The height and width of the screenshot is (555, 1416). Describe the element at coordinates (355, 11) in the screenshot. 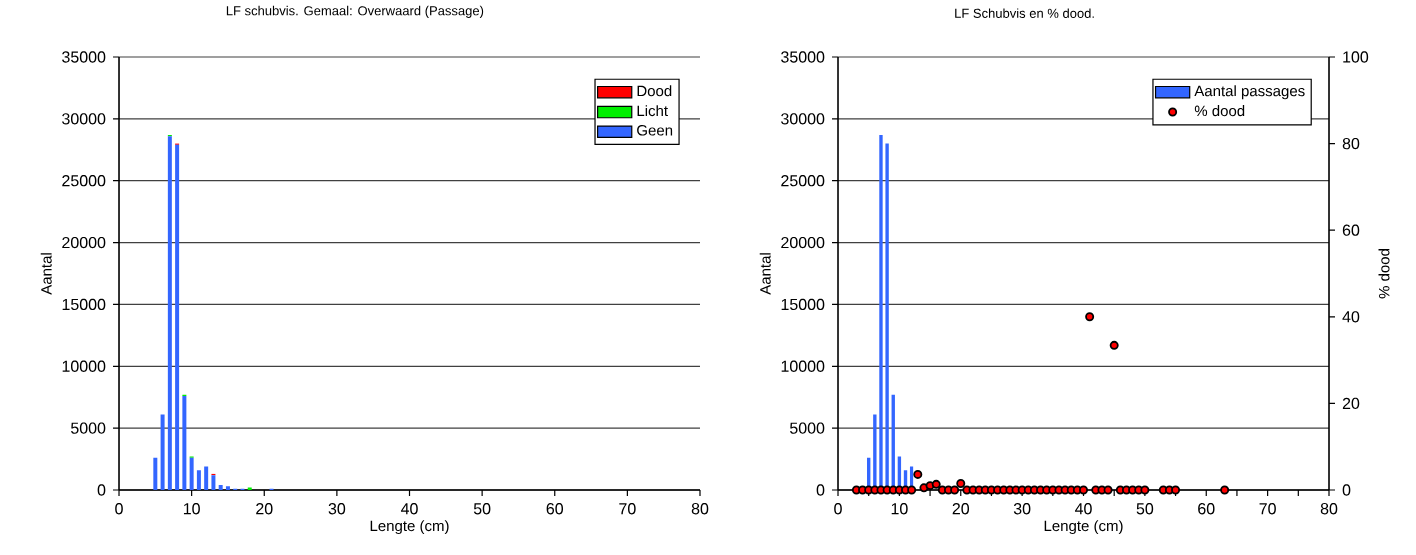

I see `chart-title: LF schubvis. Gemaal: Overwaard (Passage)` at that location.